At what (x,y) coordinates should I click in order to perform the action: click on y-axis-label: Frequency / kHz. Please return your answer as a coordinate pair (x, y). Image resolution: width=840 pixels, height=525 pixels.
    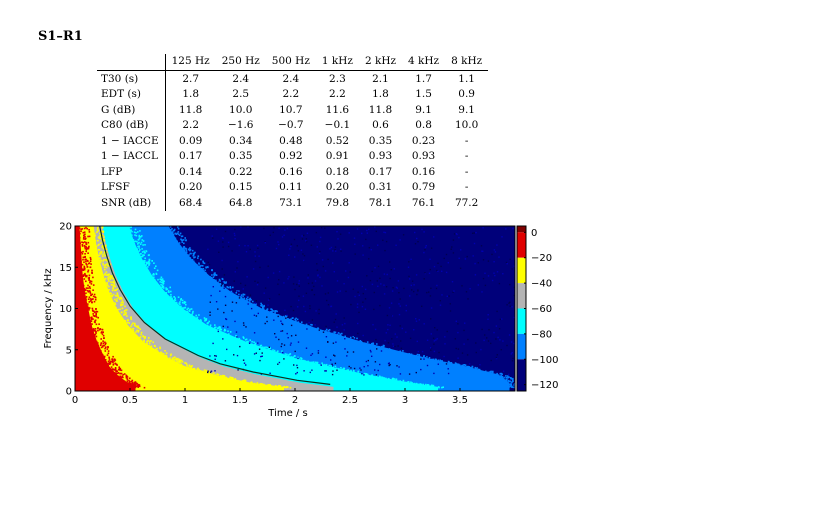
    Looking at the image, I should click on (48, 309).